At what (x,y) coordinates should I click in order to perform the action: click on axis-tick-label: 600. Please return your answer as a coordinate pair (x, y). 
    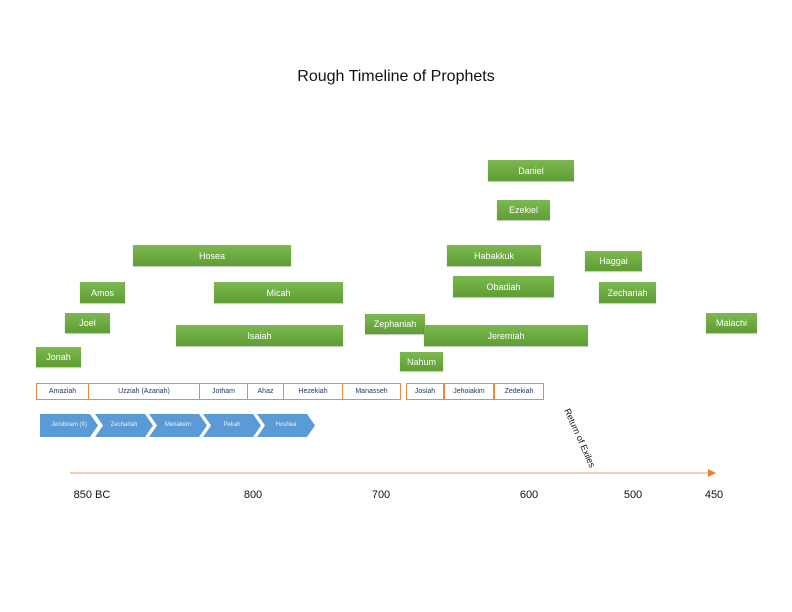
    Looking at the image, I should click on (529, 495).